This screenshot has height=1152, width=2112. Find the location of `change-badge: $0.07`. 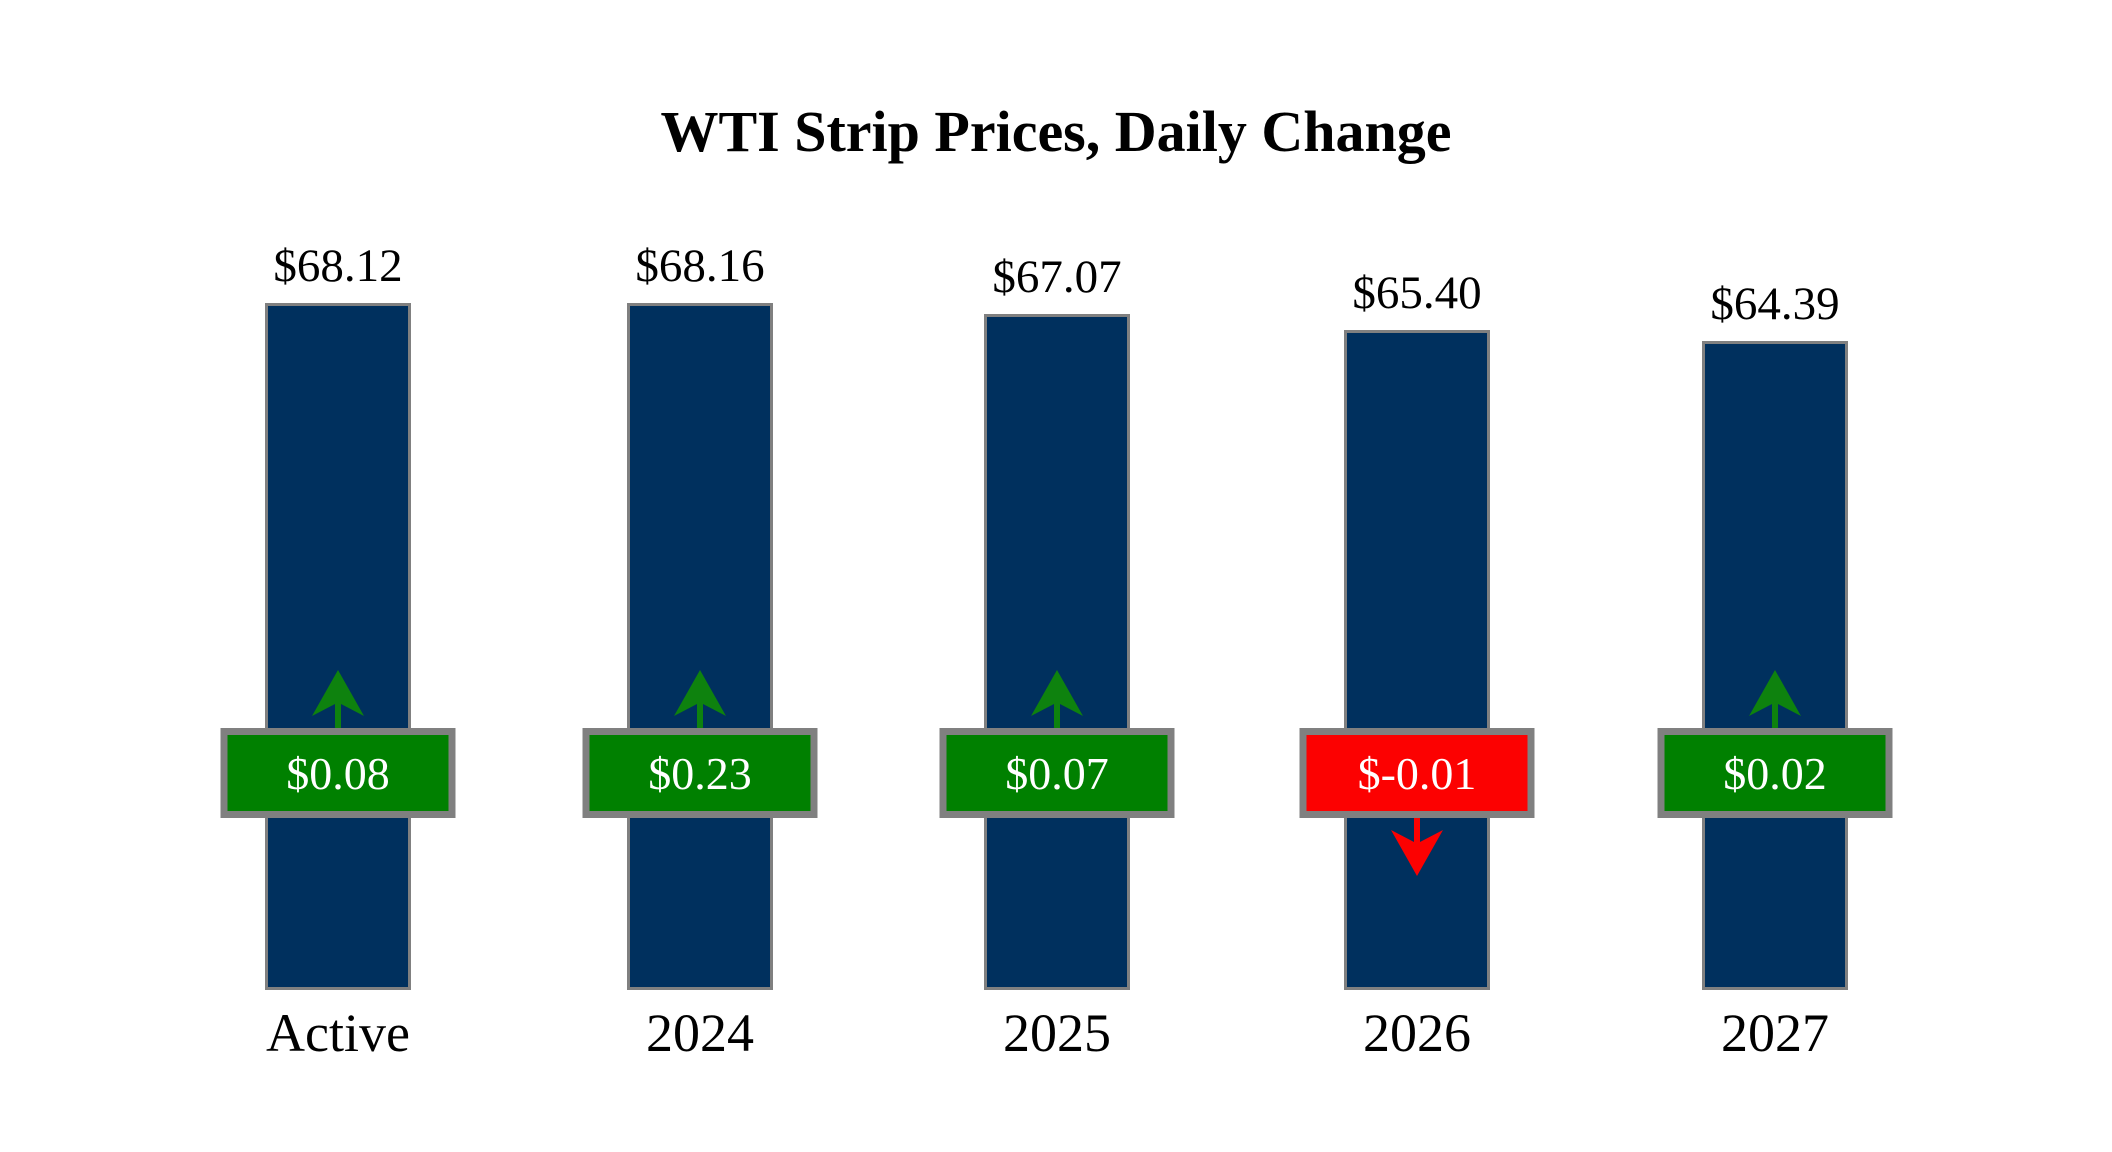

change-badge: $0.07 is located at coordinates (1057, 773).